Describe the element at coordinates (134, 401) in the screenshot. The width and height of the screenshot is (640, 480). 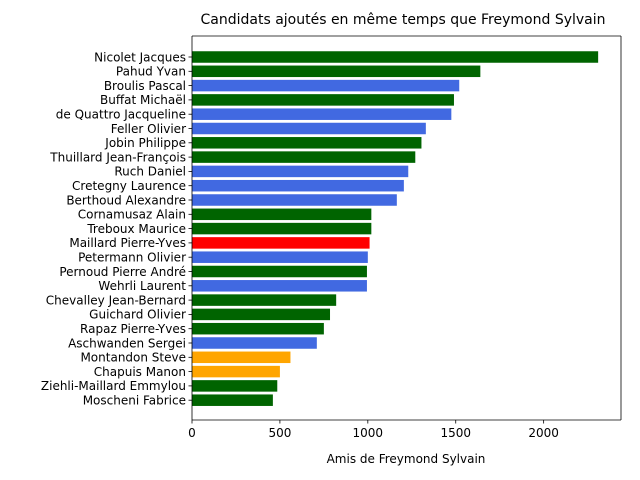
I see `y-tick-label: Moscheni Fabrice` at that location.